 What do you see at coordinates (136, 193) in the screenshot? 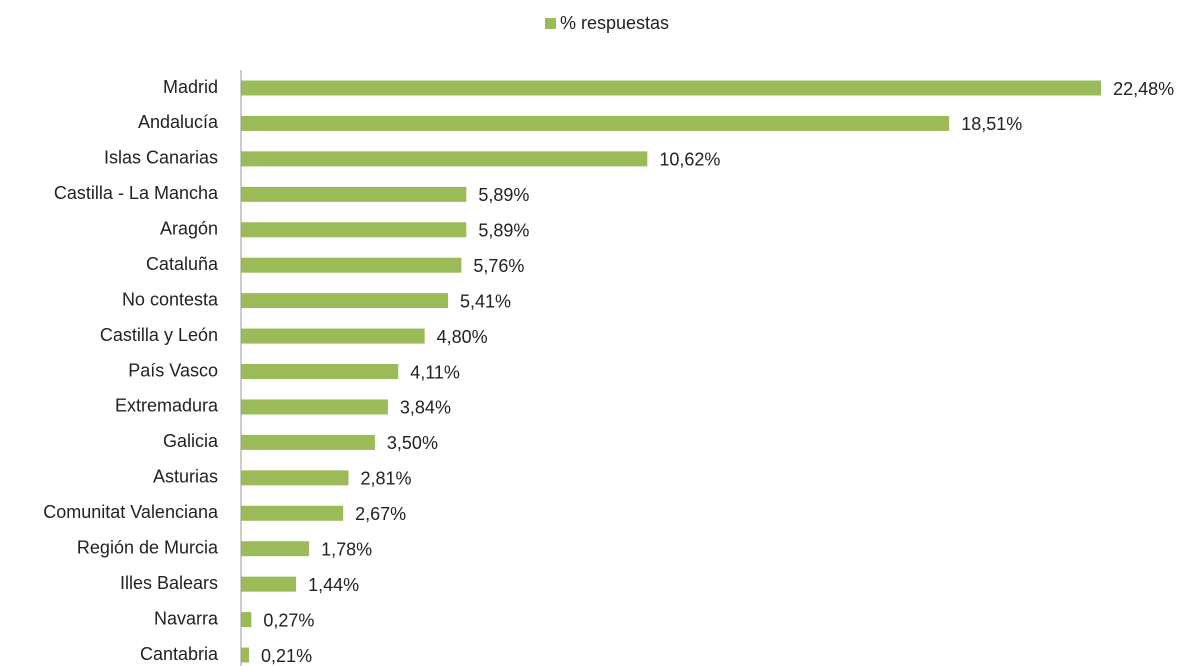
I see `category-label: Castilla - La Mancha` at bounding box center [136, 193].